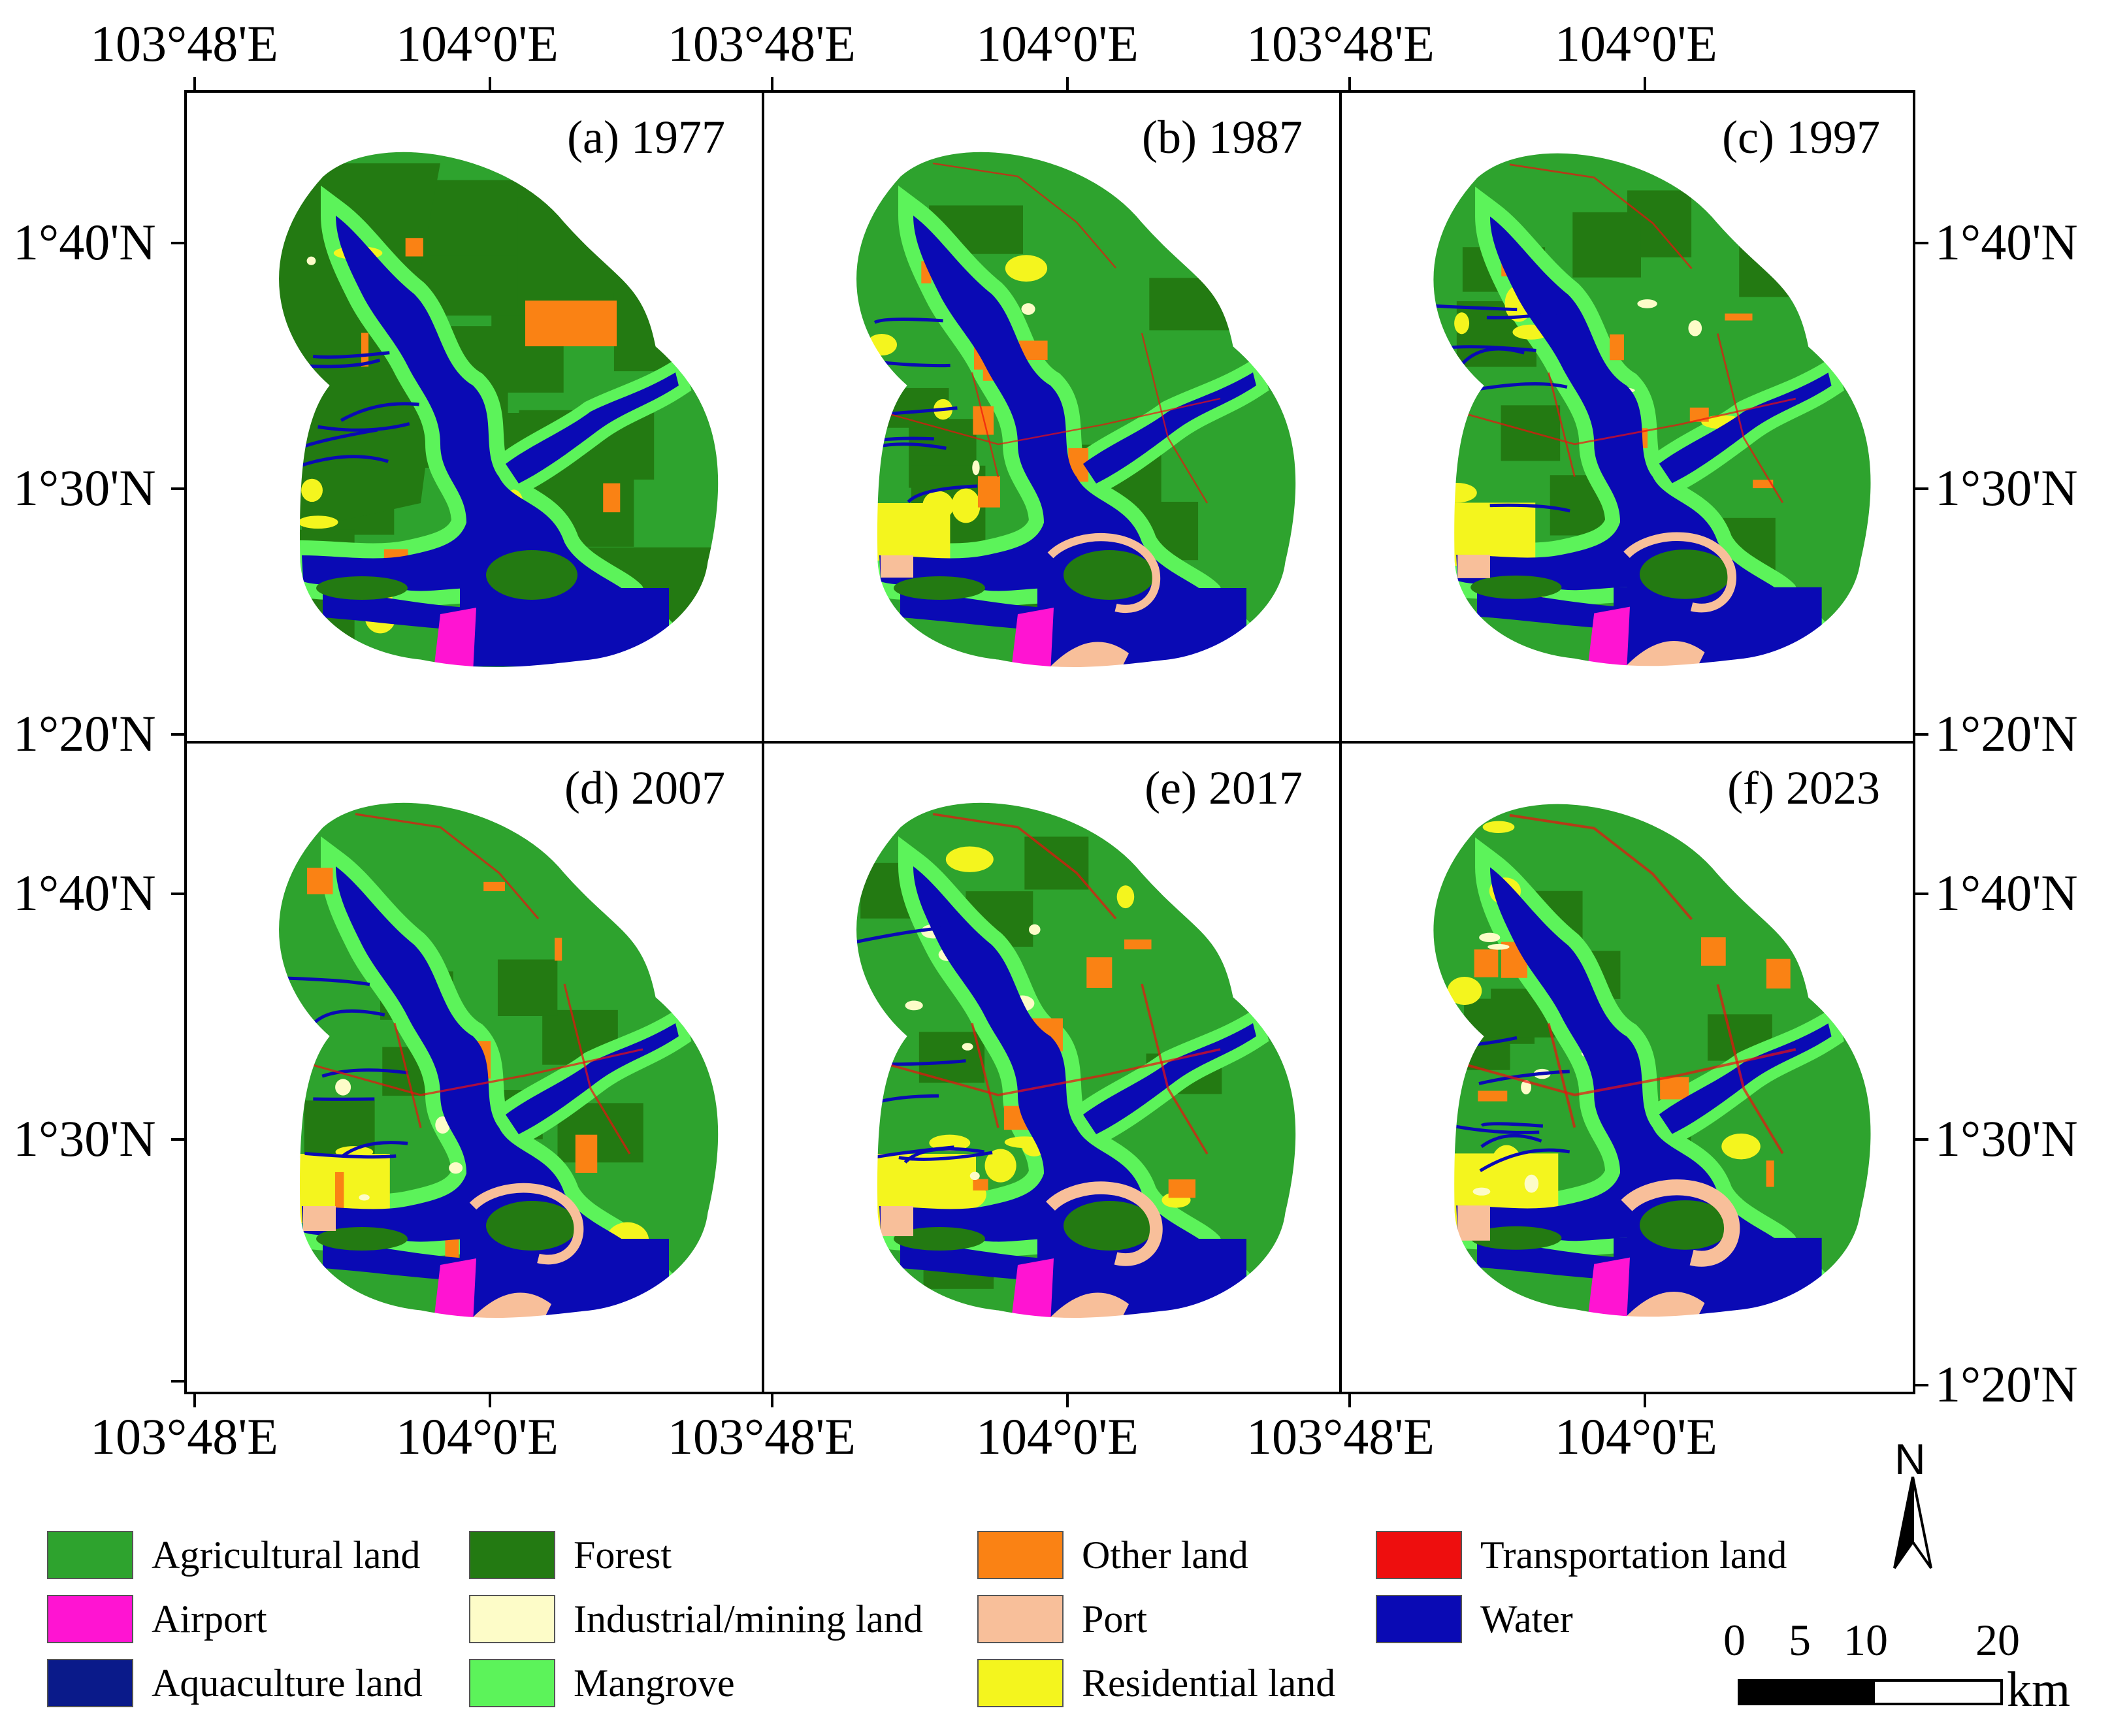 The width and height of the screenshot is (2112, 1736). I want to click on bottom-lon-label-2: 104°0'E, so click(477, 1436).